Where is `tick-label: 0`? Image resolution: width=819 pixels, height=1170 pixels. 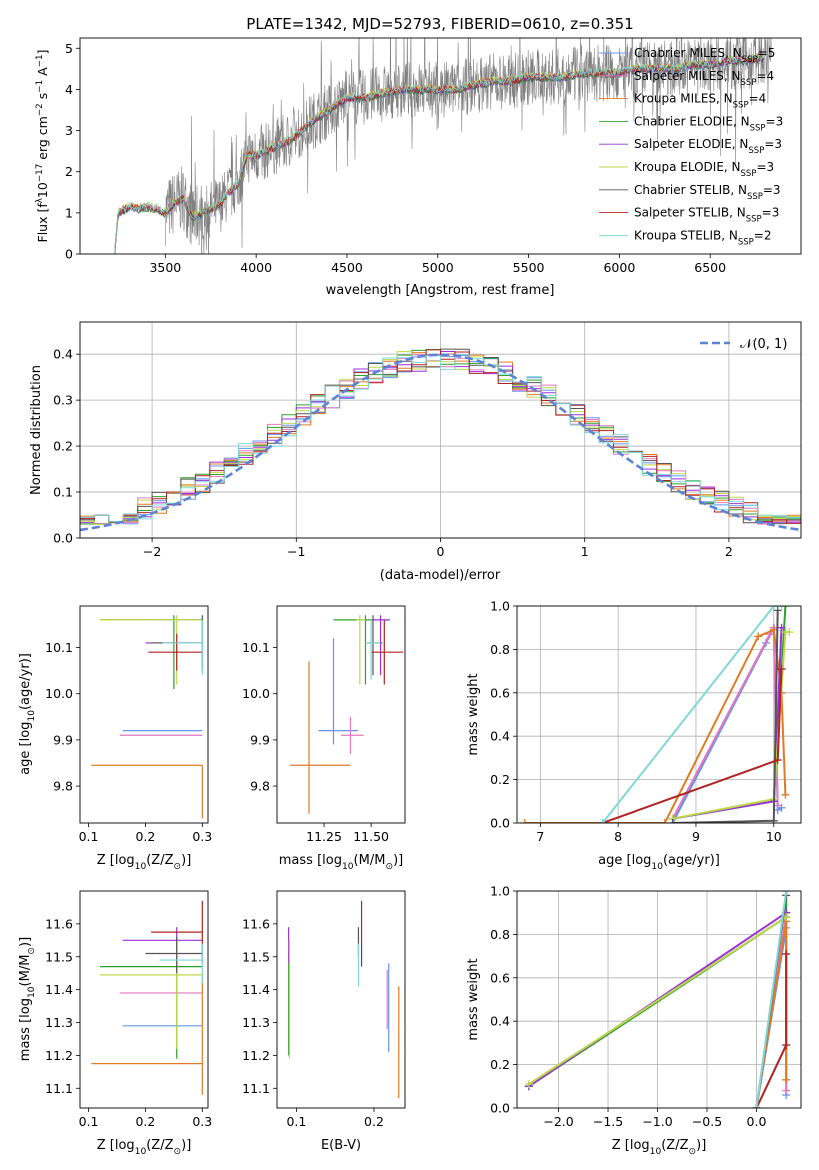 tick-label: 0 is located at coordinates (441, 551).